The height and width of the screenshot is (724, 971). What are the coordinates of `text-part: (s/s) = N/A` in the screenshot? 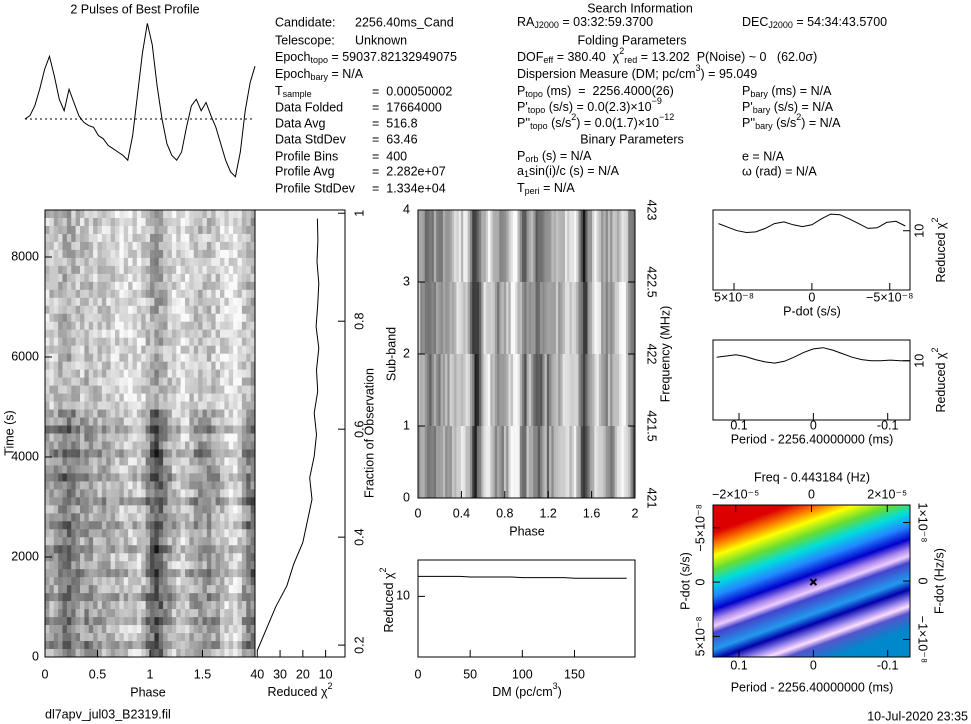 It's located at (802, 107).